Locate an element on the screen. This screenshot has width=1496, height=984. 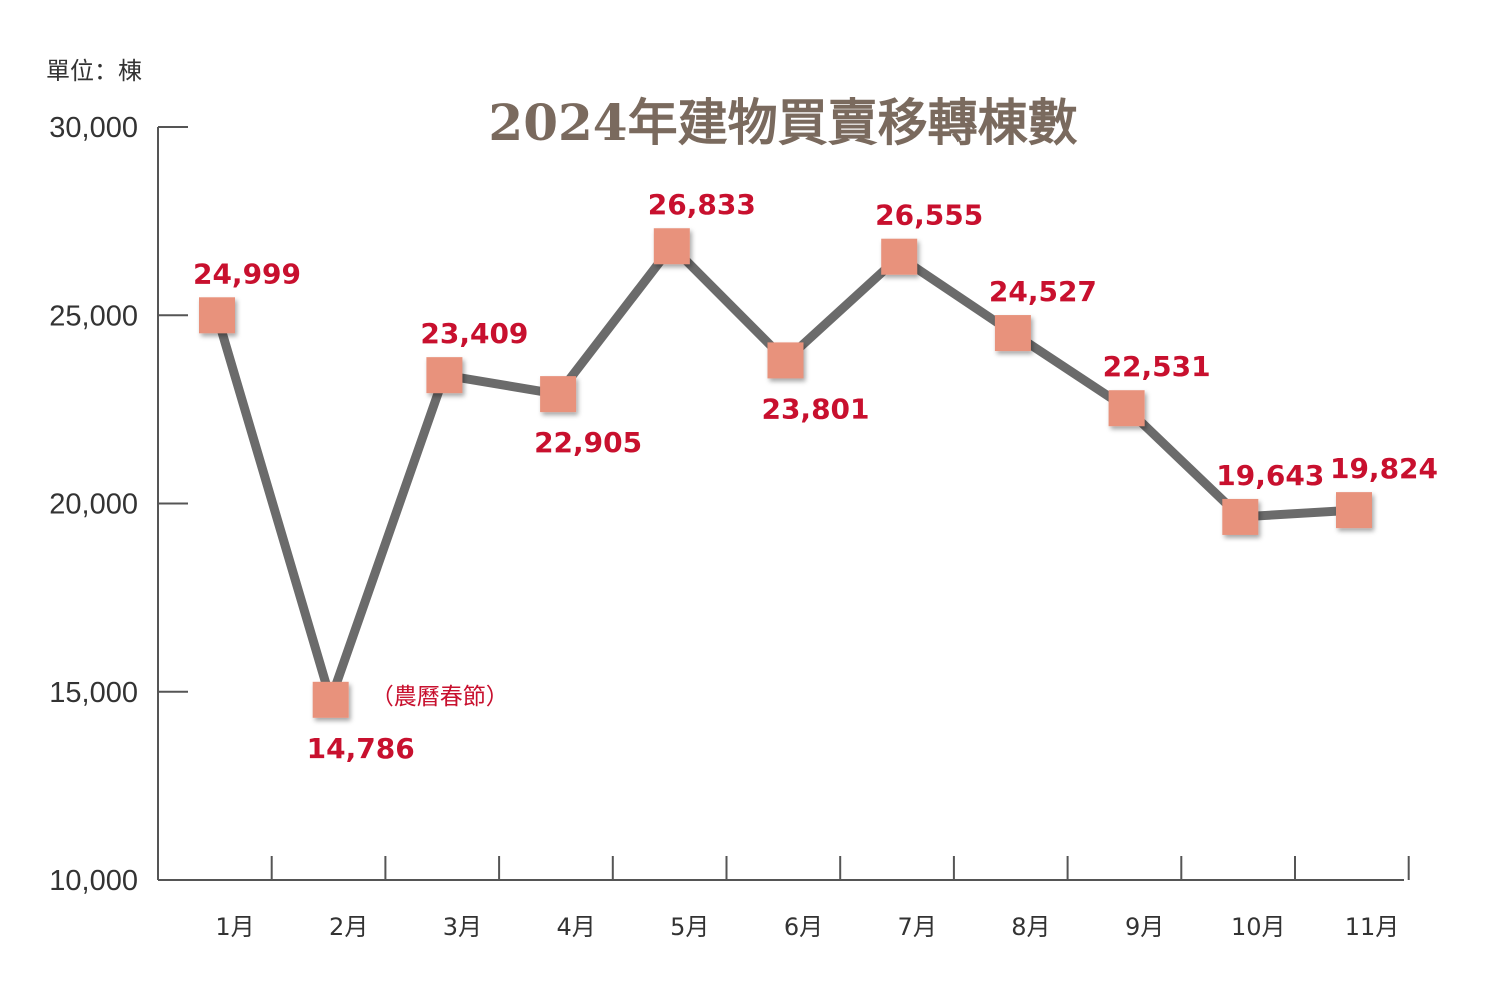
x-tick-label: 5月 is located at coordinates (689, 927).